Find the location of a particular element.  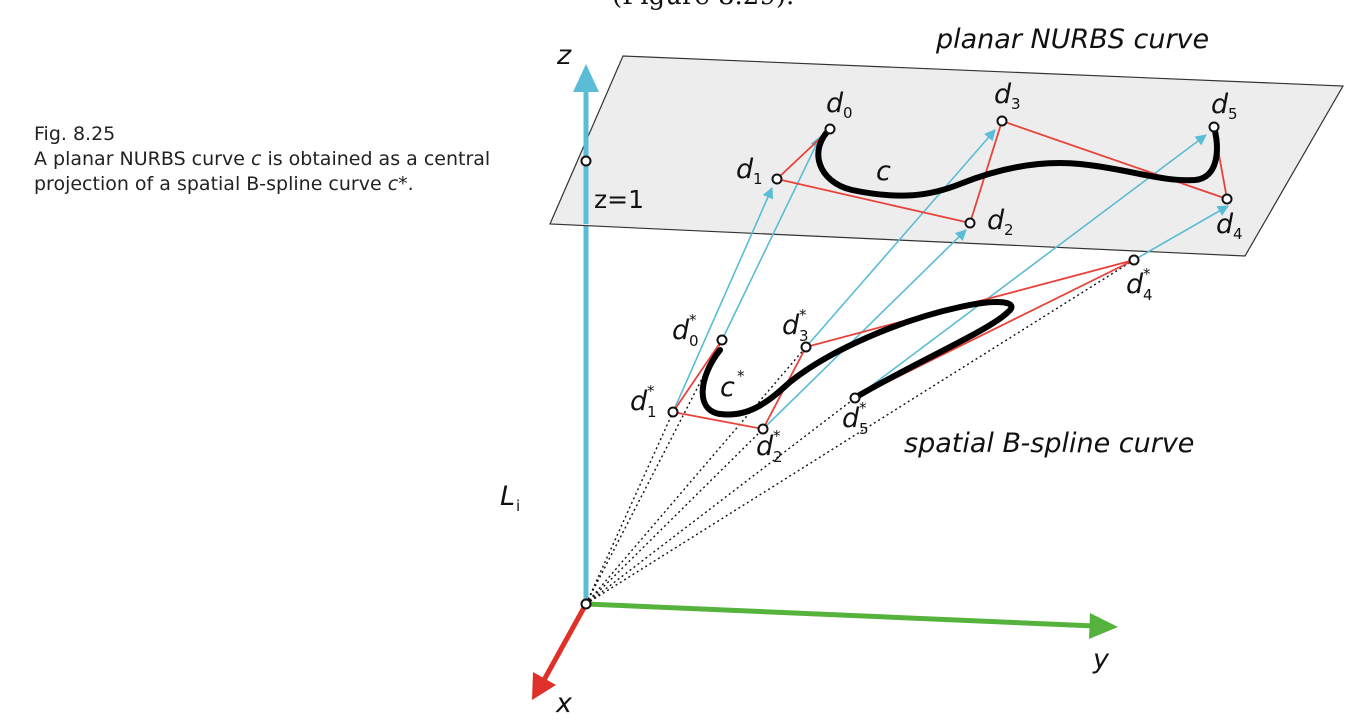

spatial-bspline-curve is located at coordinates (857, 358).